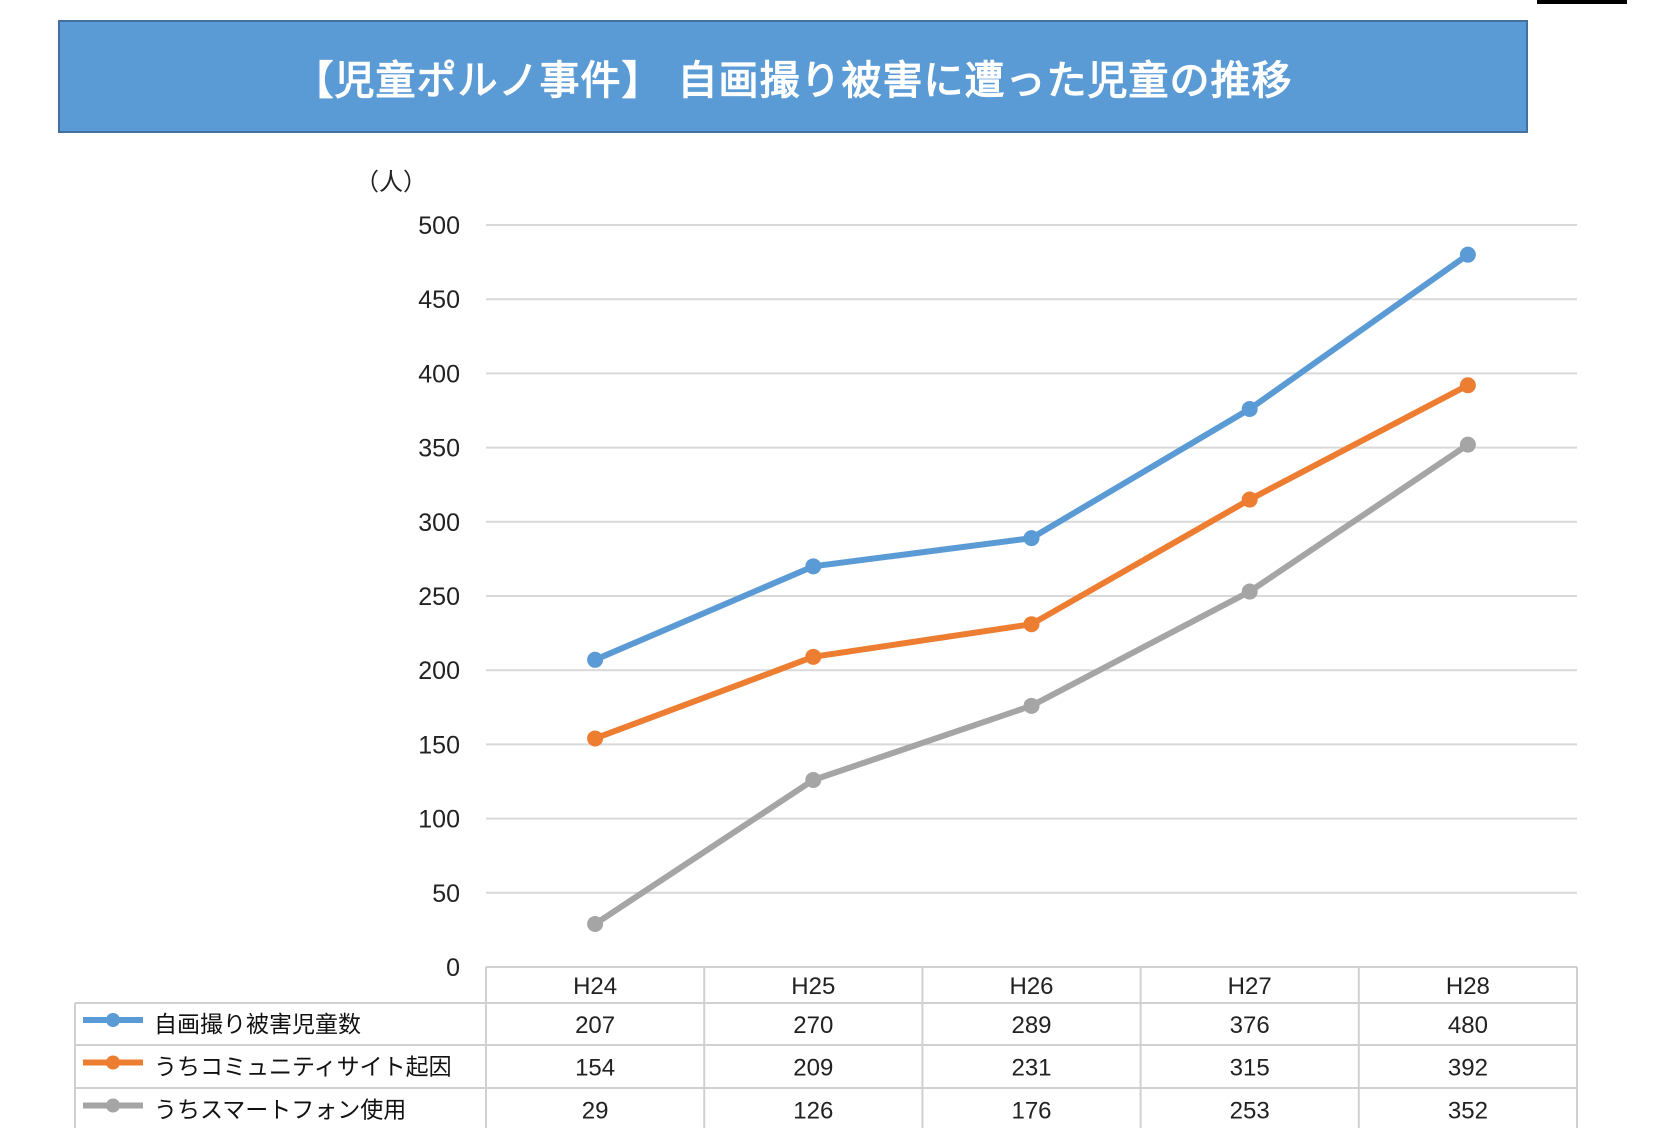 The width and height of the screenshot is (1667, 1128). Describe the element at coordinates (257, 1025) in the screenshot. I see `legend-series-name: 自画撮り被害児童数` at that location.